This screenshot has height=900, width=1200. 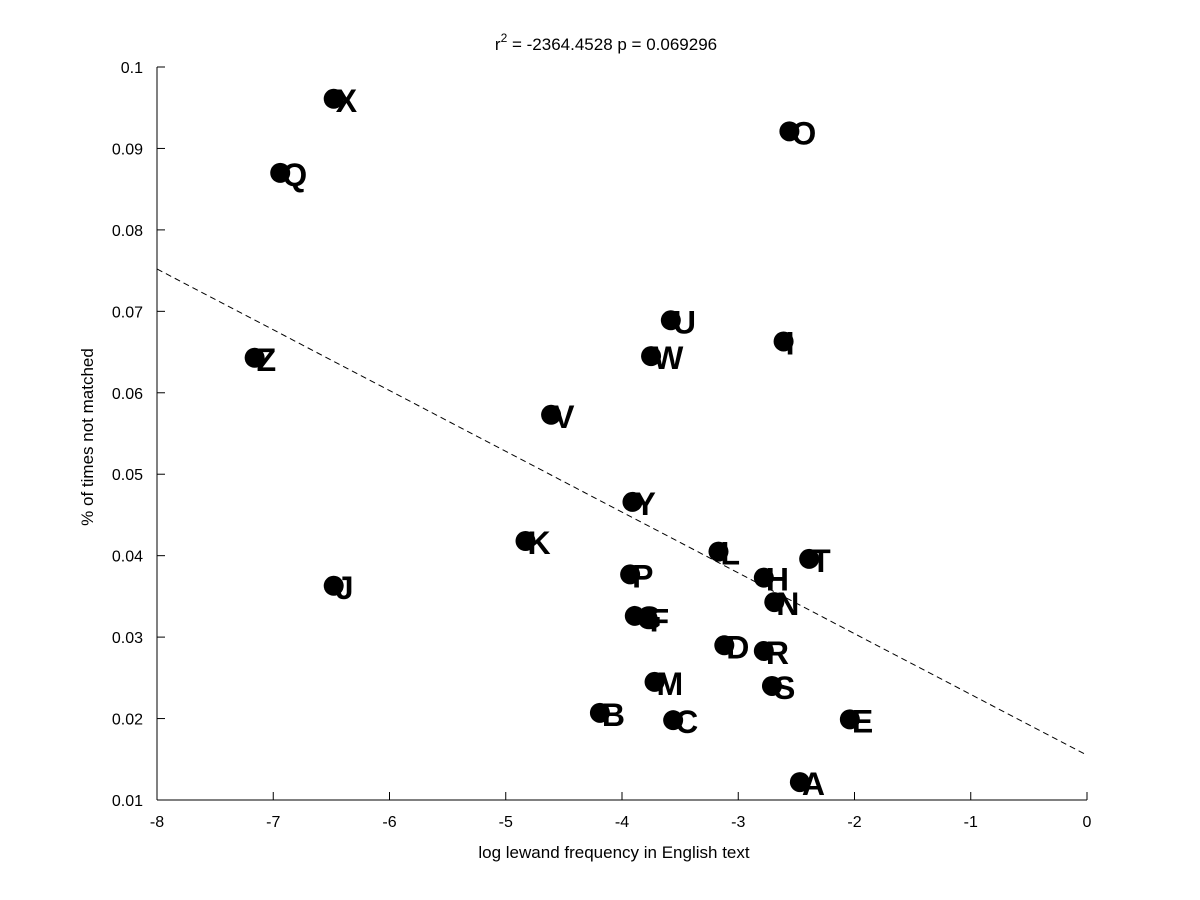 I want to click on x-axis-label: log lewand frequency in English text, so click(x=613, y=852).